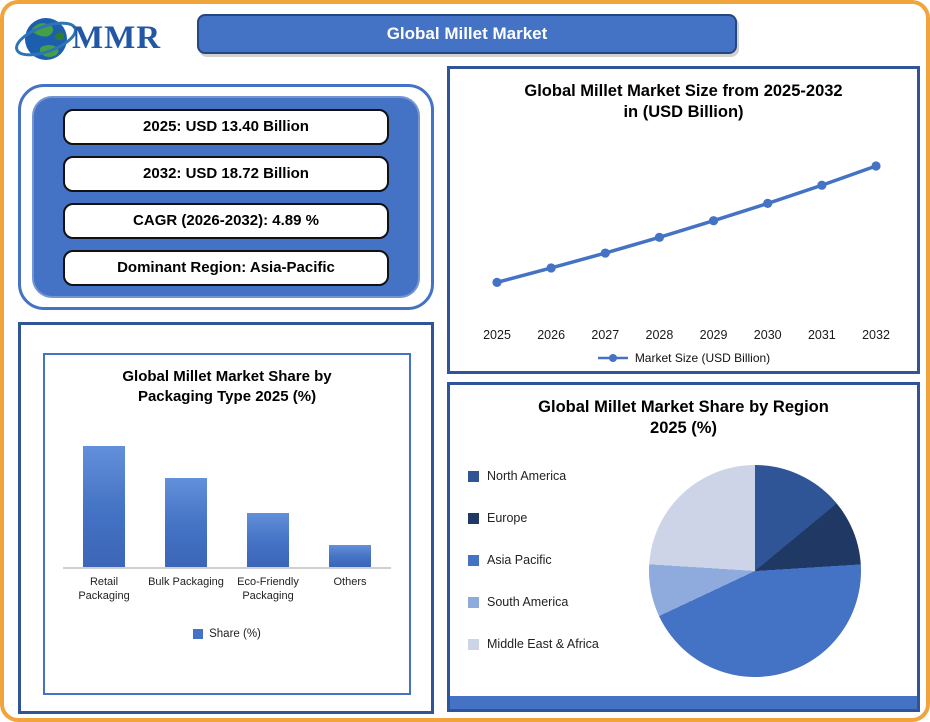 The width and height of the screenshot is (930, 722). What do you see at coordinates (186, 522) in the screenshot?
I see `bar-bulk-packaging` at bounding box center [186, 522].